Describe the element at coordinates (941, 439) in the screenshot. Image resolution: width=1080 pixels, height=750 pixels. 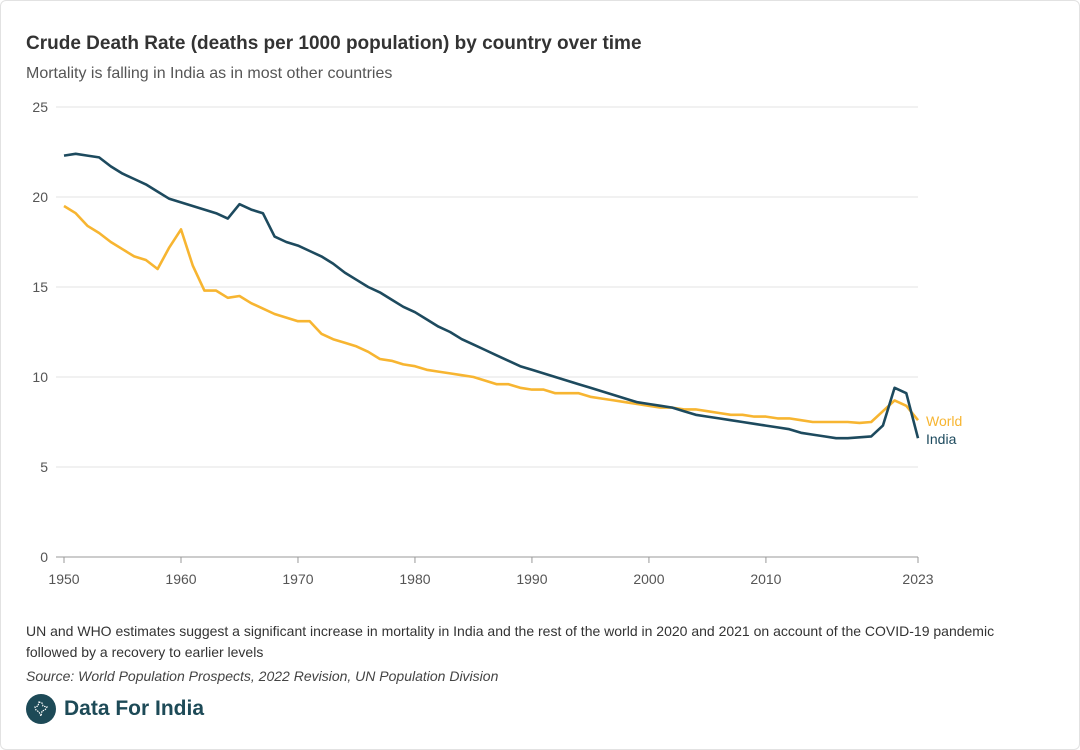
I see `legend-label-india: India` at that location.